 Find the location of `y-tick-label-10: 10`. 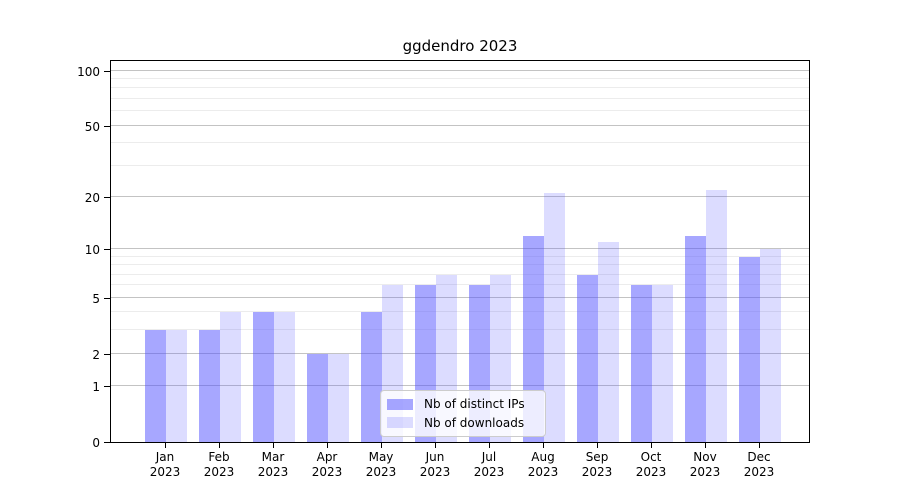

y-tick-label-10: 10 is located at coordinates (92, 250).